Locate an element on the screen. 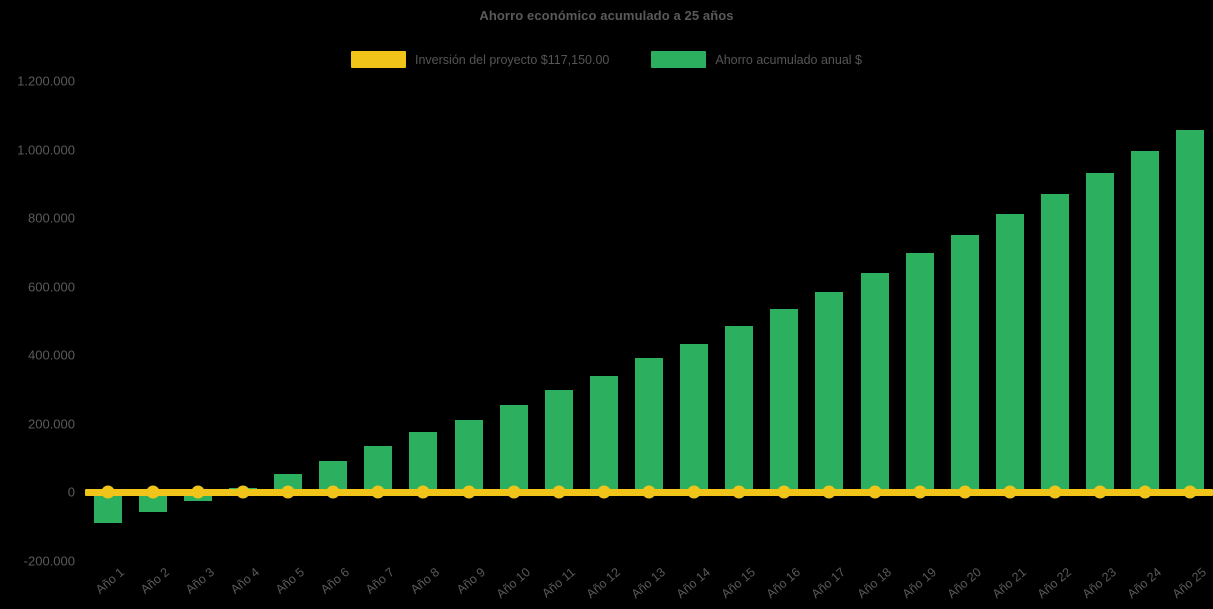 Image resolution: width=1213 pixels, height=609 pixels. y-axis-tick-label: 600.000 is located at coordinates (51, 287).